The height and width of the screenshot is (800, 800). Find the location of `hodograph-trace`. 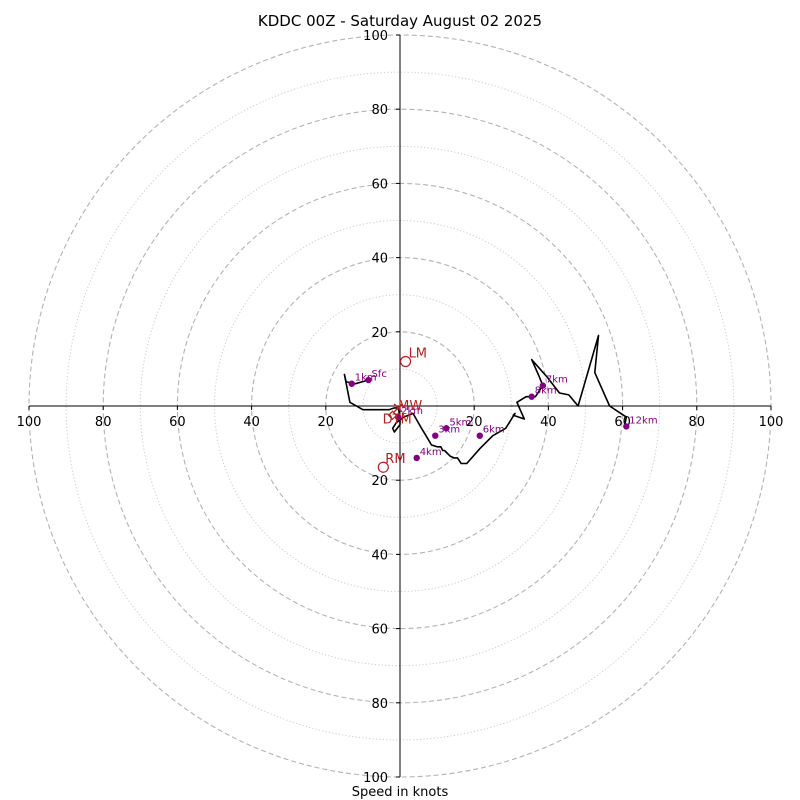

hodograph-trace is located at coordinates (485, 399).